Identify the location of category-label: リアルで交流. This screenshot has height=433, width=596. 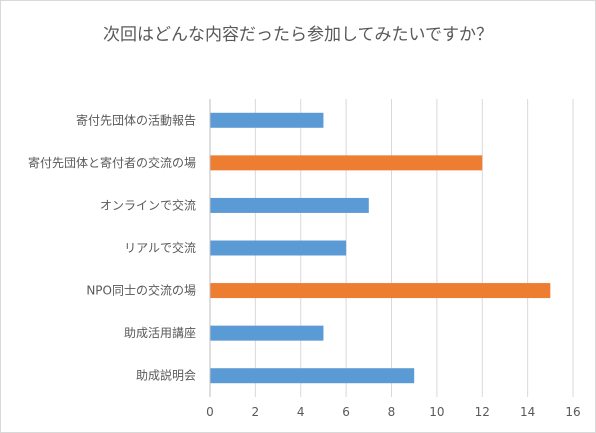
(160, 247).